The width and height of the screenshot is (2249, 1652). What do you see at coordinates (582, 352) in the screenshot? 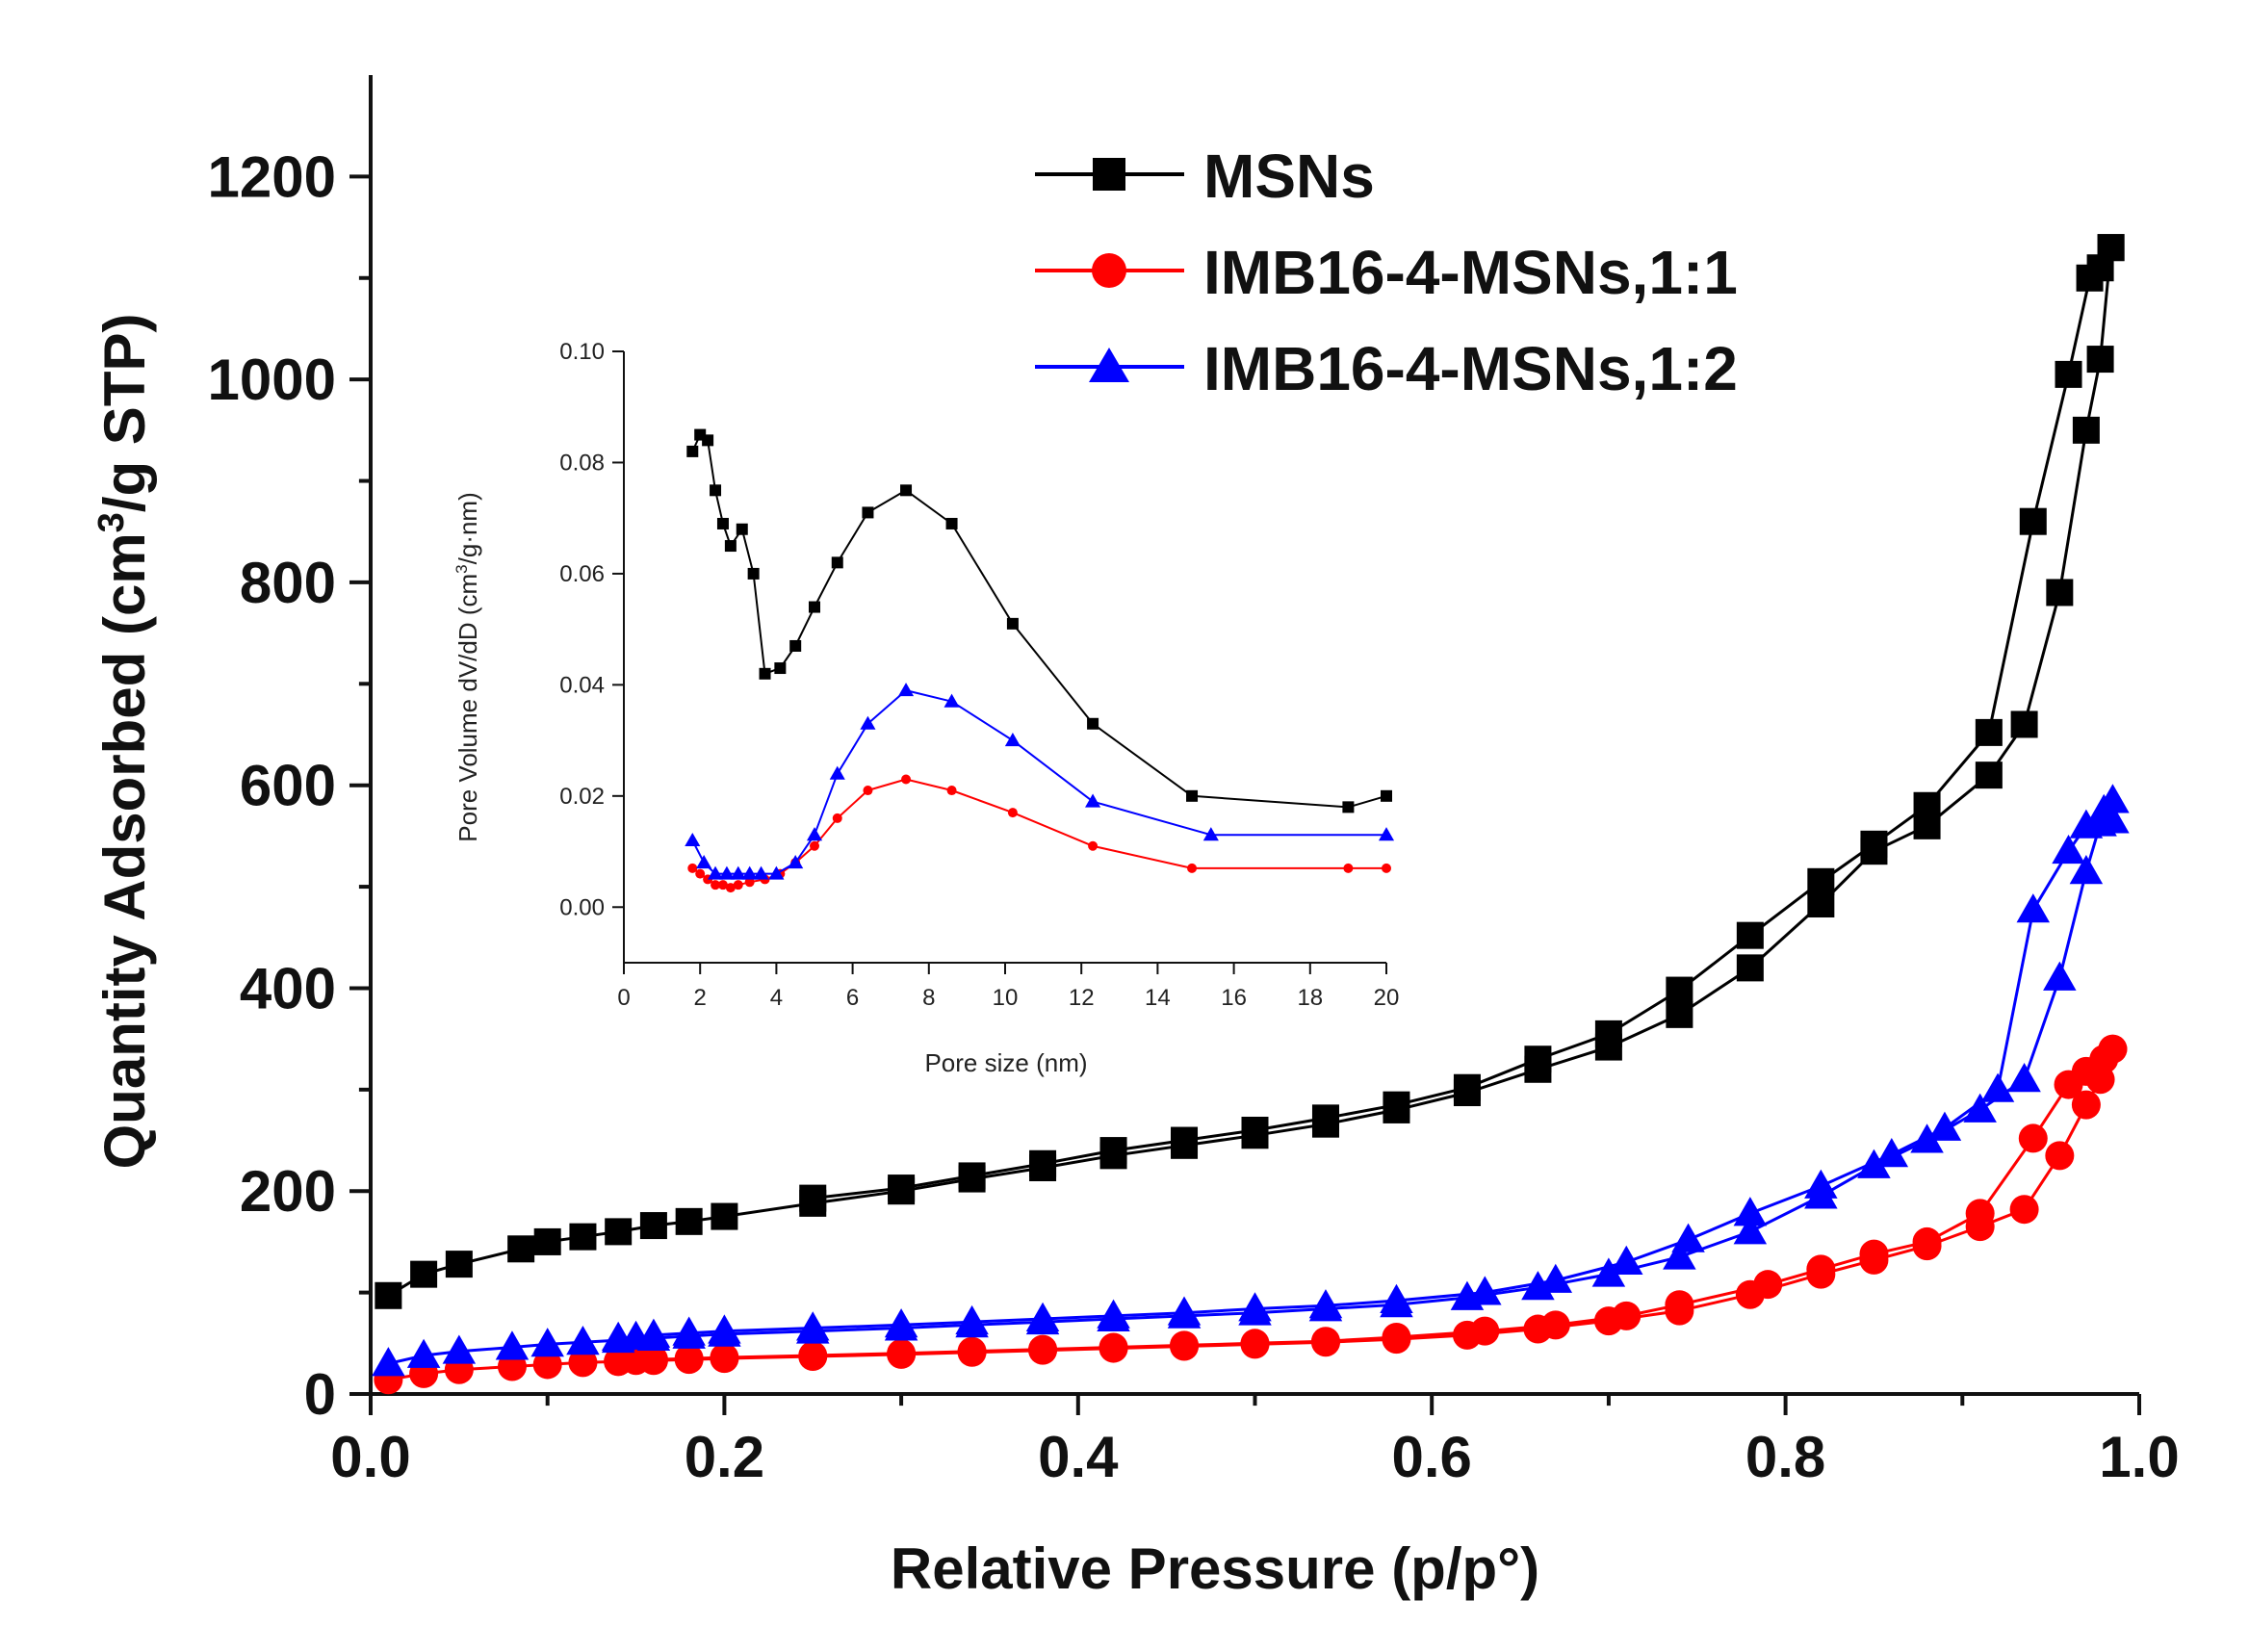
I see `inset-y-tick-label: 0.10` at bounding box center [582, 352].